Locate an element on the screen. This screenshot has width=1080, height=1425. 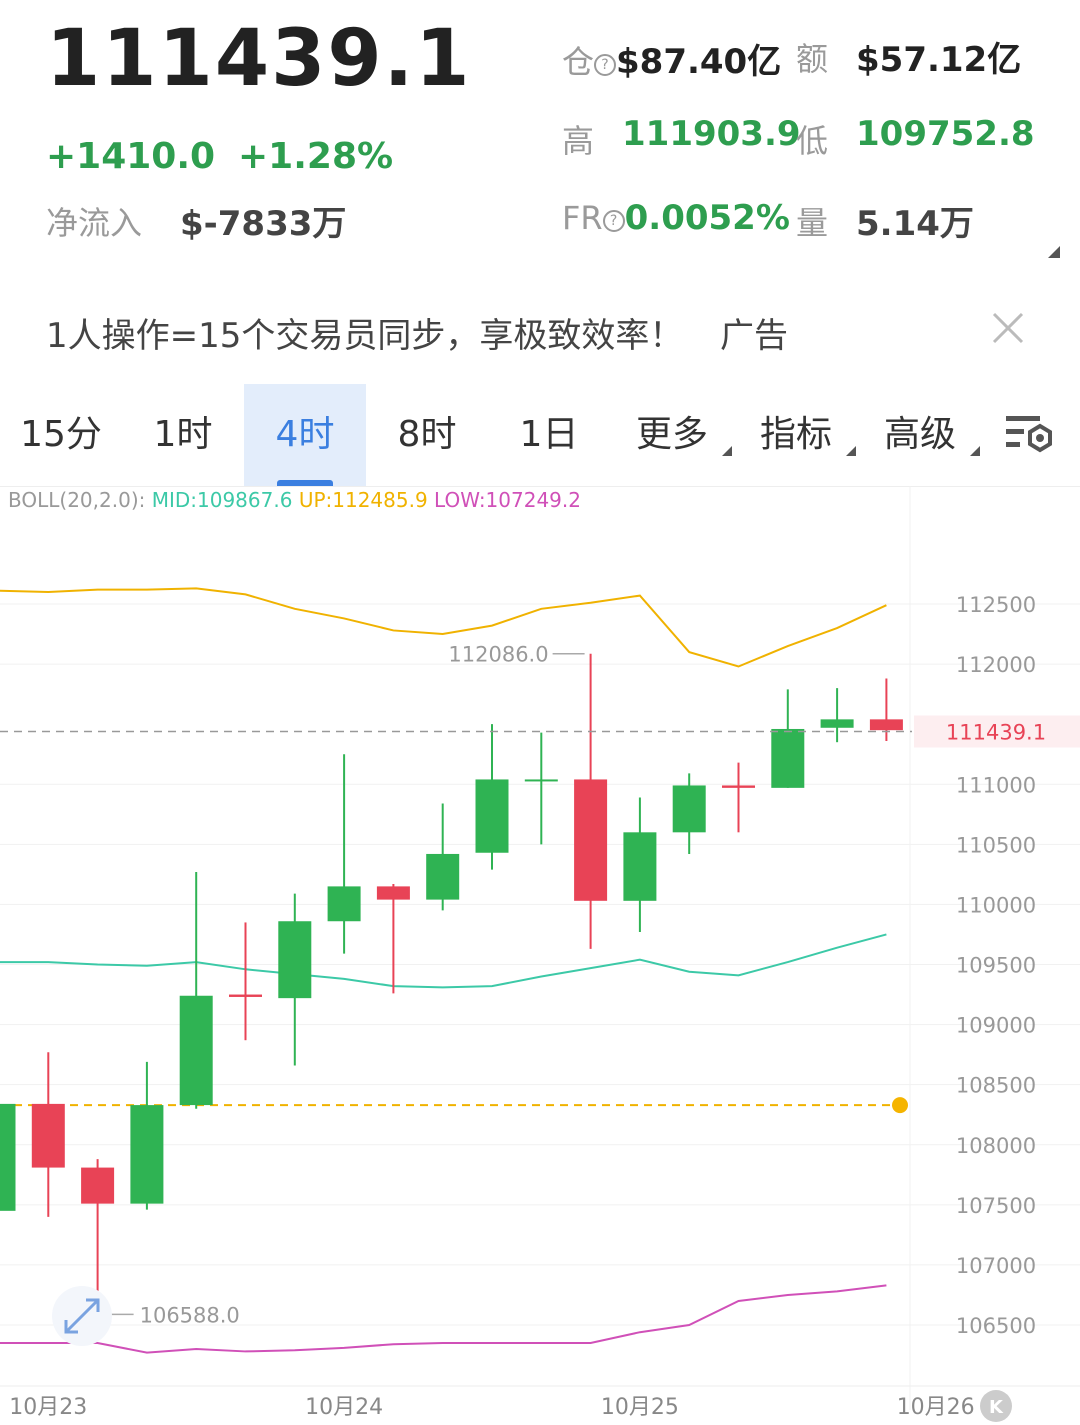
high-label: 高 is located at coordinates (578, 141).